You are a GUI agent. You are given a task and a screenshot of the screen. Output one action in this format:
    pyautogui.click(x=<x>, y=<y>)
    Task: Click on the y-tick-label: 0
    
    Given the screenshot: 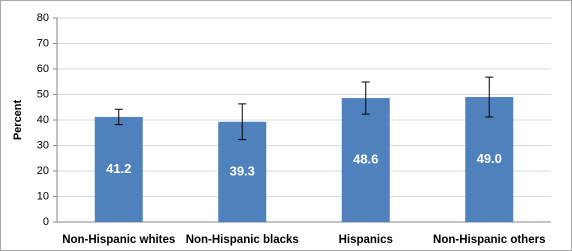 What is the action you would take?
    pyautogui.click(x=46, y=222)
    